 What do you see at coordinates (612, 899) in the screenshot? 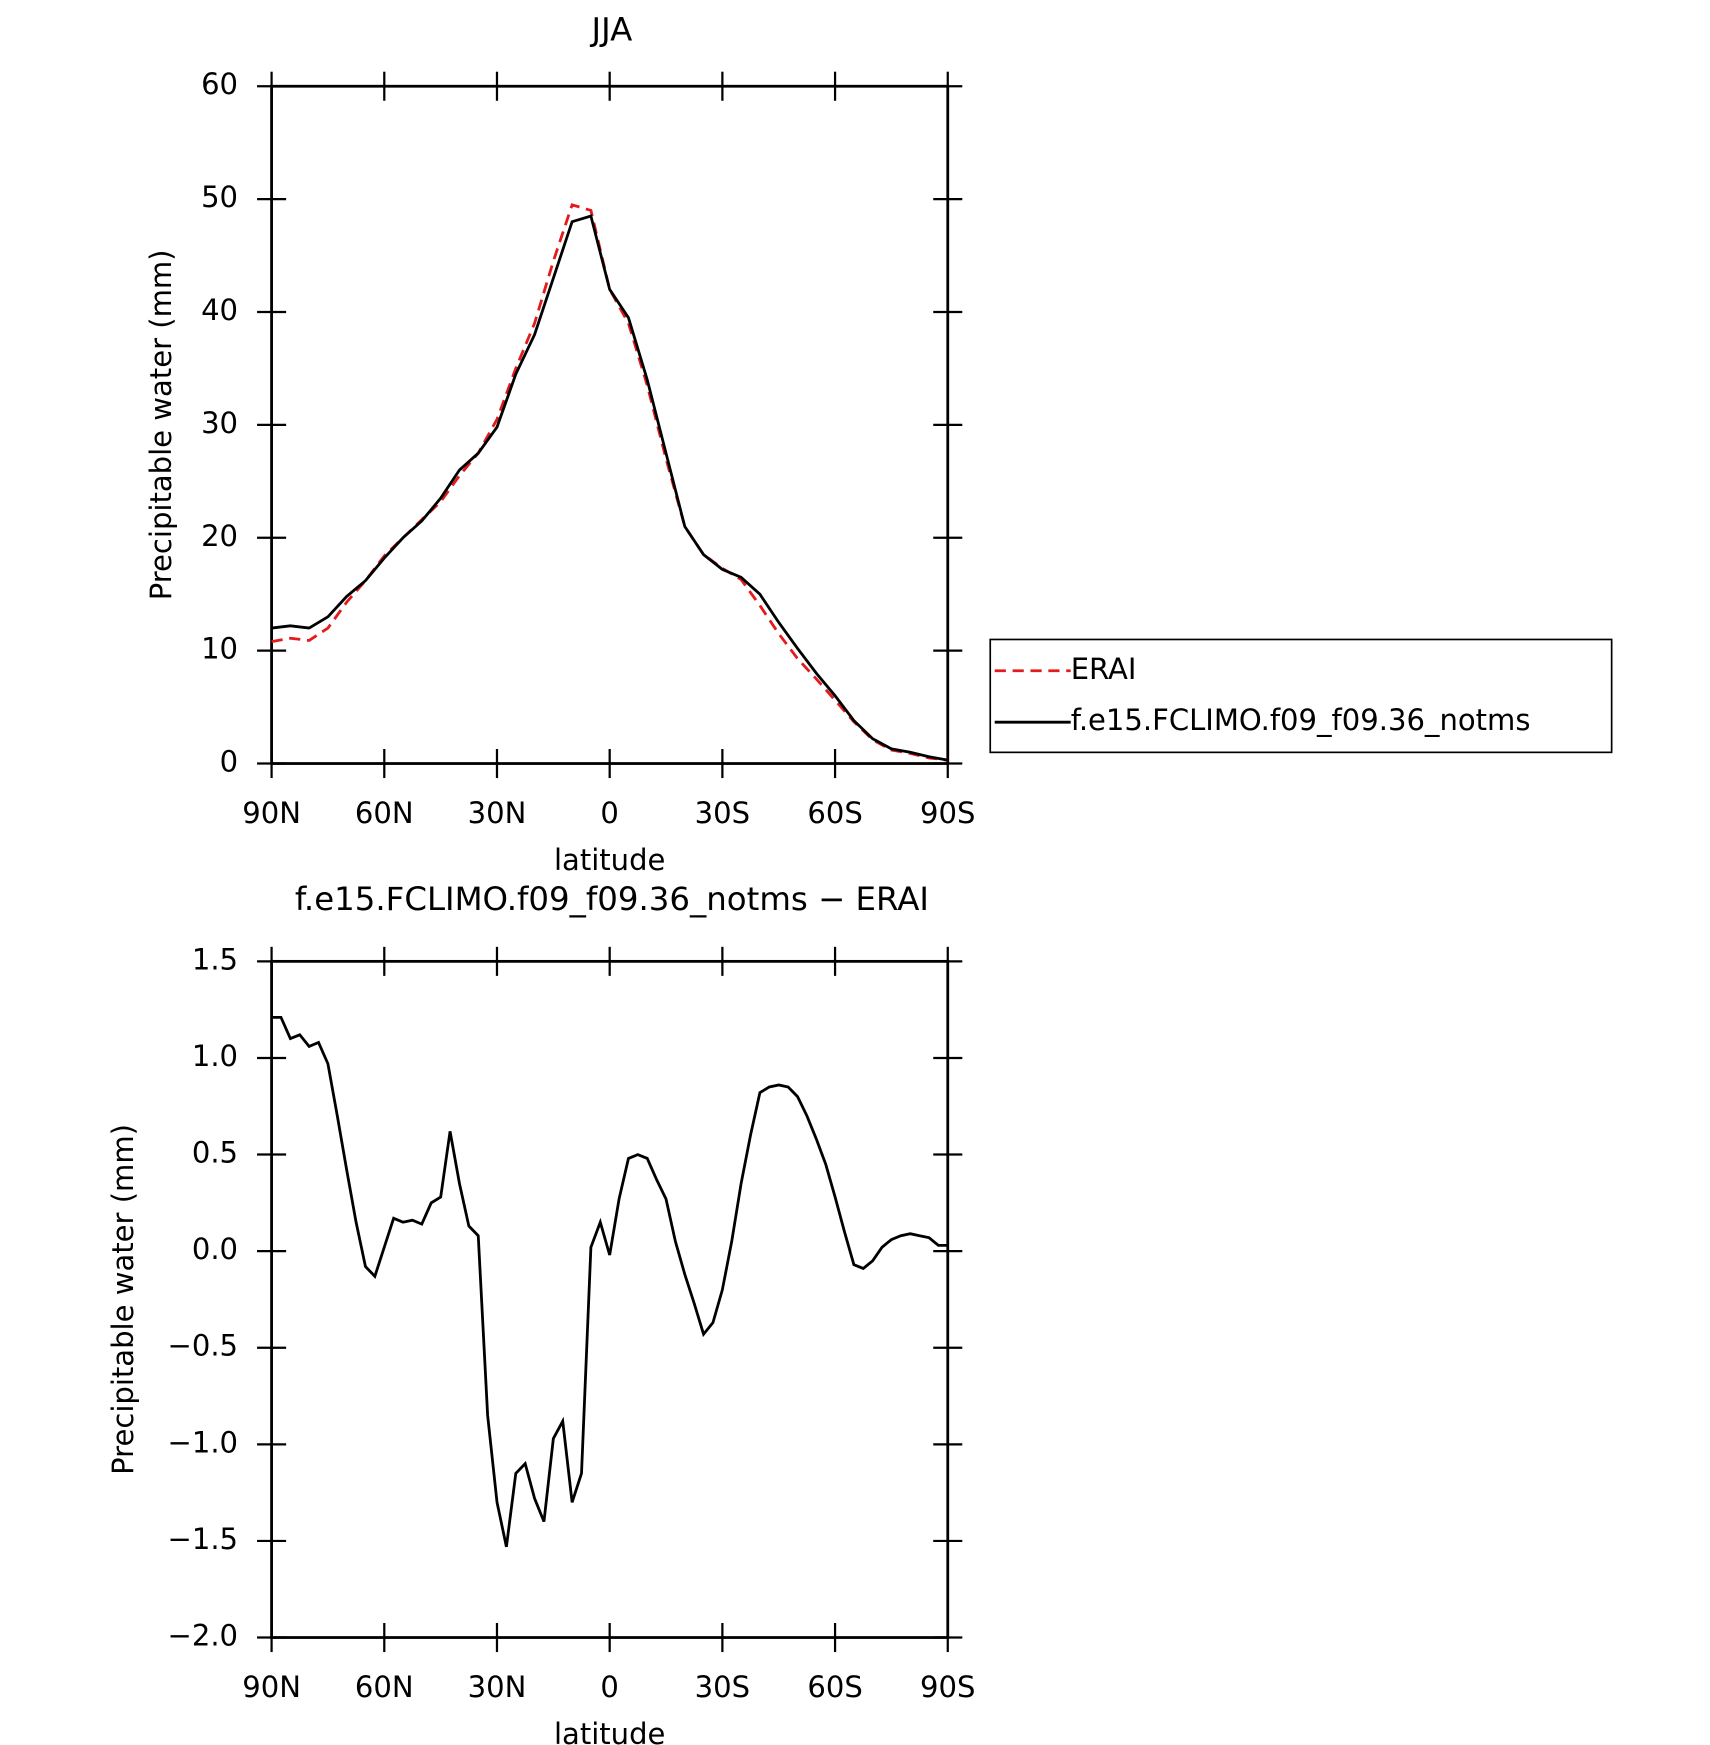
I see `chart-title: f.e15.FCLIMO.f09_f09.36_notms − ERAI` at bounding box center [612, 899].